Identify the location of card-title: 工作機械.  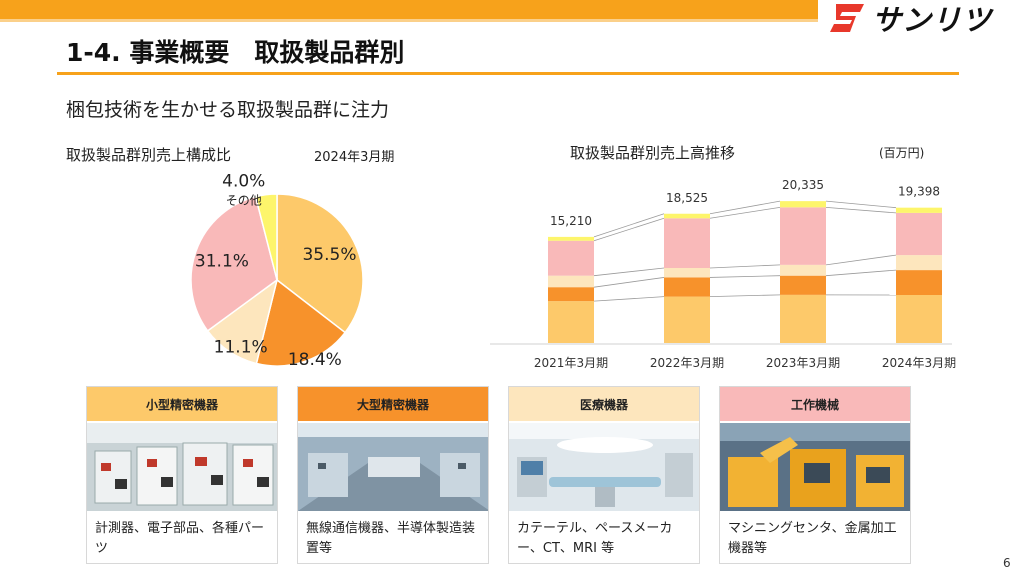
(815, 404).